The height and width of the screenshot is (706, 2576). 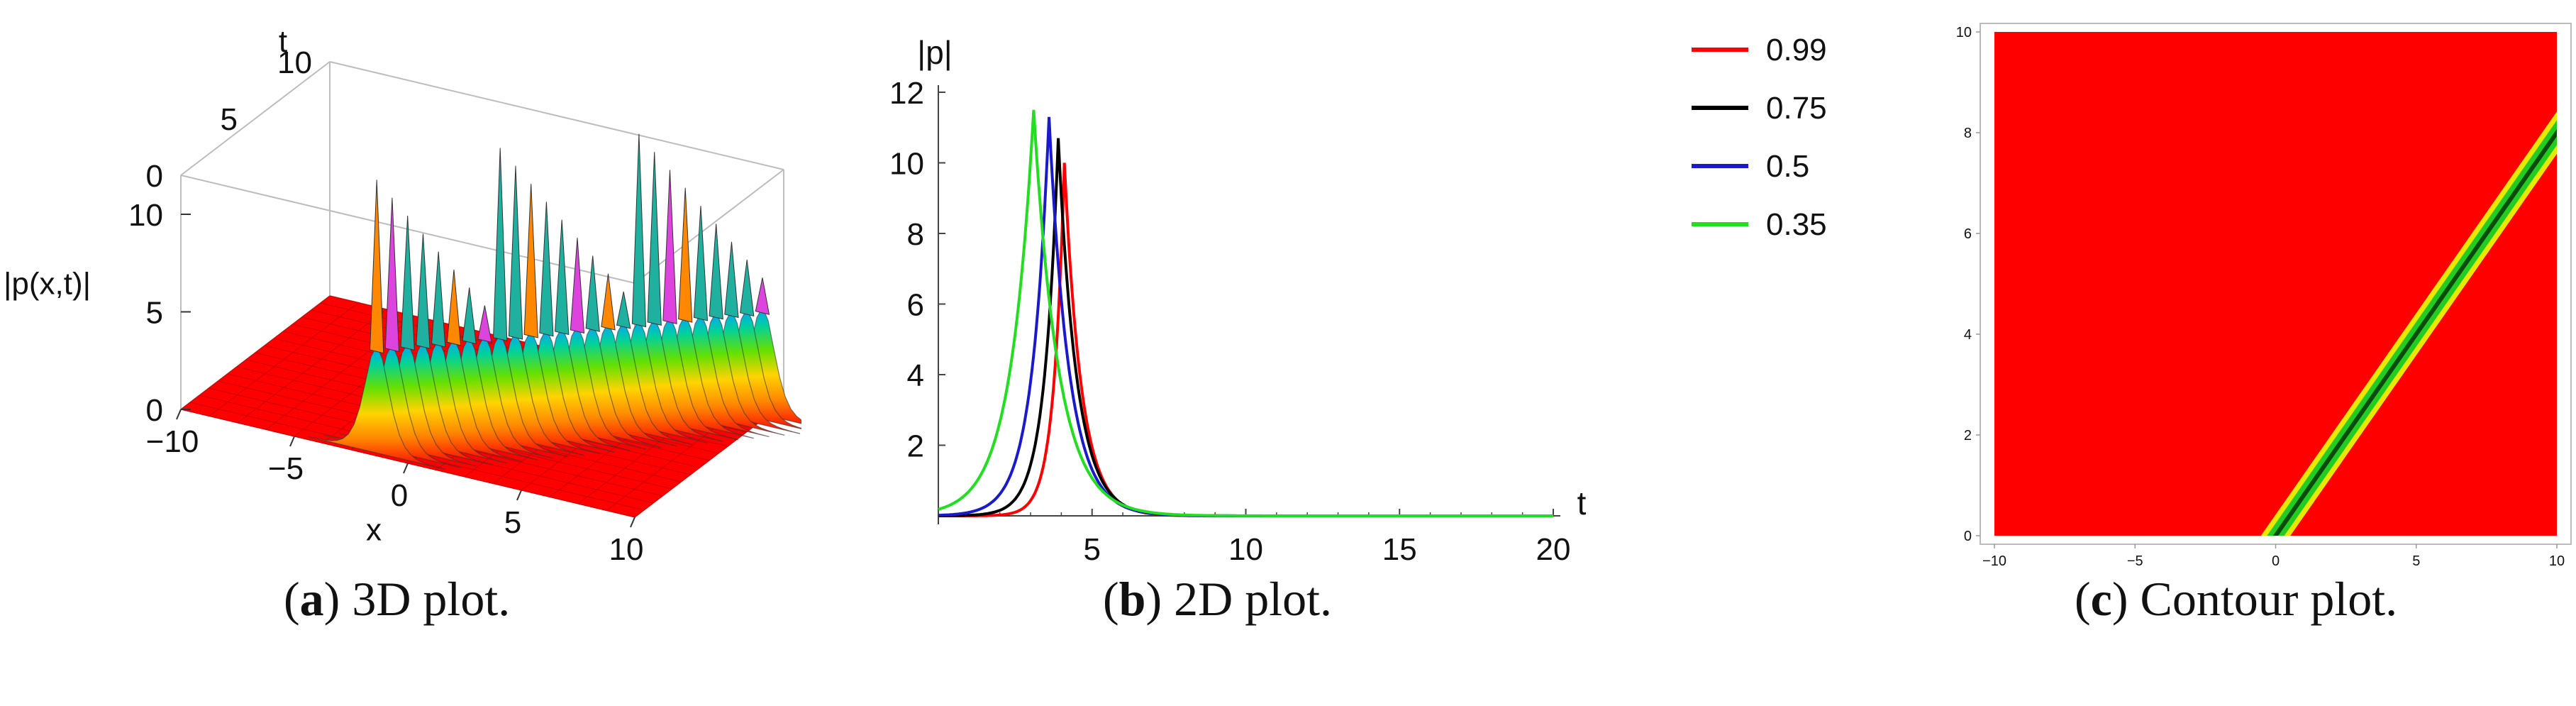 I want to click on y-tick-label: 12, so click(x=906, y=93).